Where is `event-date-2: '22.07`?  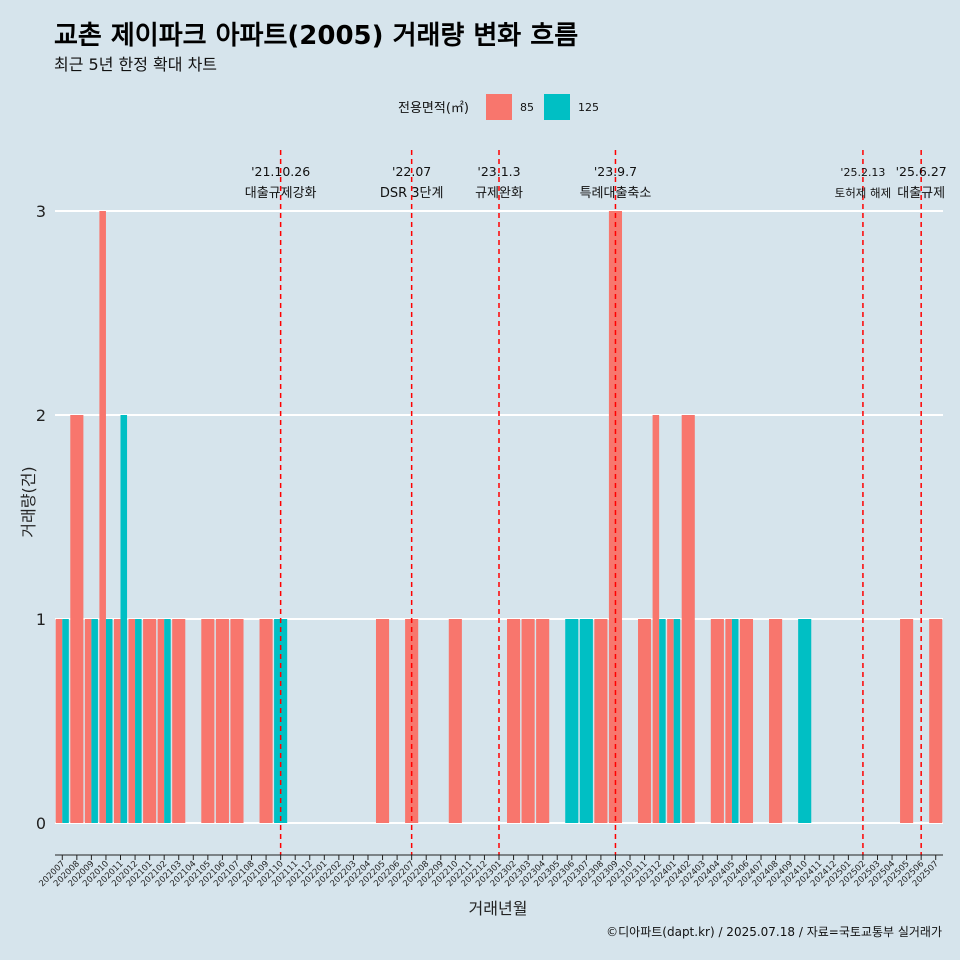 event-date-2: '22.07 is located at coordinates (411, 171).